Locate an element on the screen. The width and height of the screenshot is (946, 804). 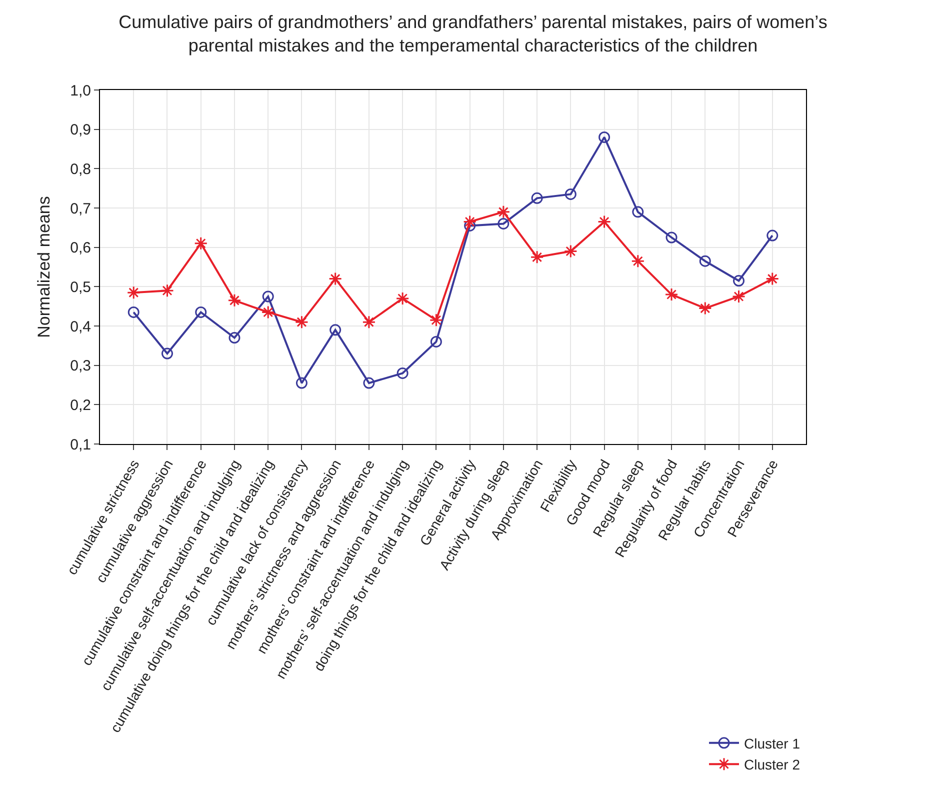
y-tick-label: 0,2 is located at coordinates (80, 405).